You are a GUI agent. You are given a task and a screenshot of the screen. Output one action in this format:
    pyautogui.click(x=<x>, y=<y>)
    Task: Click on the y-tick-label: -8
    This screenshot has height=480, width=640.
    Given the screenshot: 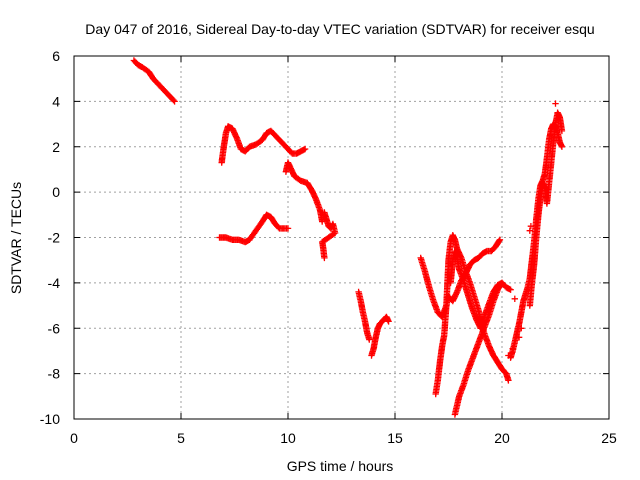 What is the action you would take?
    pyautogui.click(x=54, y=374)
    